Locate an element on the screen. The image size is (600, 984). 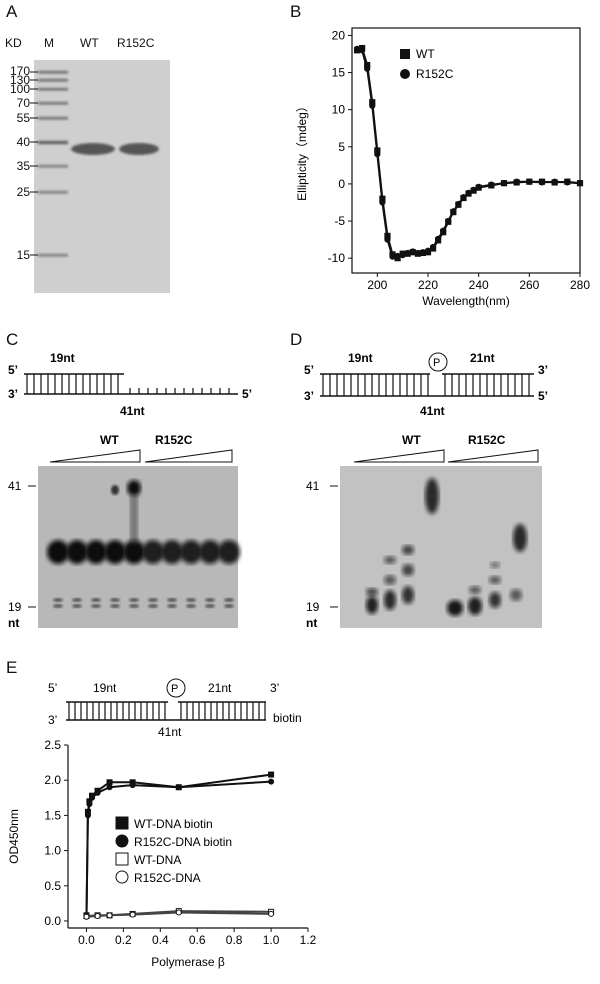
three-prime-right-label: 3’ is located at coordinates (543, 370).